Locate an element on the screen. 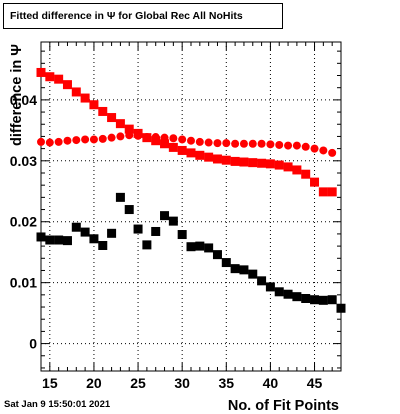 The width and height of the screenshot is (400, 414). x-tick-label: 40 is located at coordinates (271, 383).